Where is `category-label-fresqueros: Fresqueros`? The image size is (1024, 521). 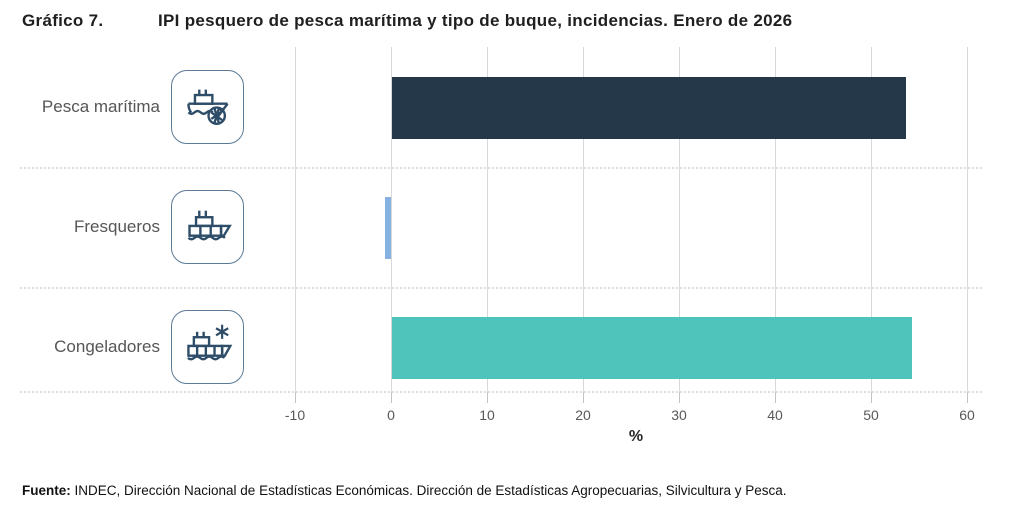
category-label-fresqueros: Fresqueros is located at coordinates (117, 226).